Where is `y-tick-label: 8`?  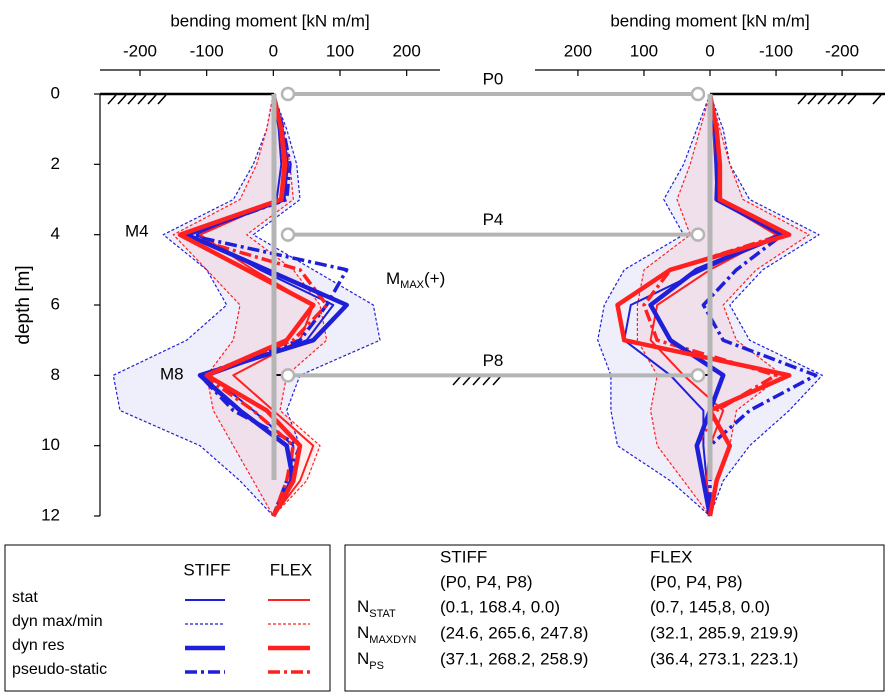 y-tick-label: 8 is located at coordinates (55, 374).